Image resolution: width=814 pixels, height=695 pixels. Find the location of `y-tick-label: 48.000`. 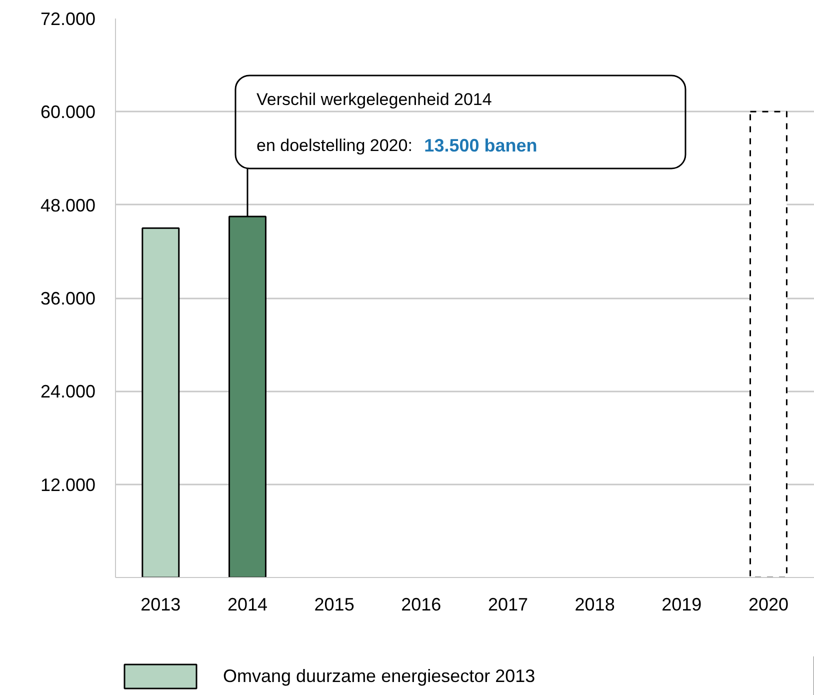

y-tick-label: 48.000 is located at coordinates (68, 205).